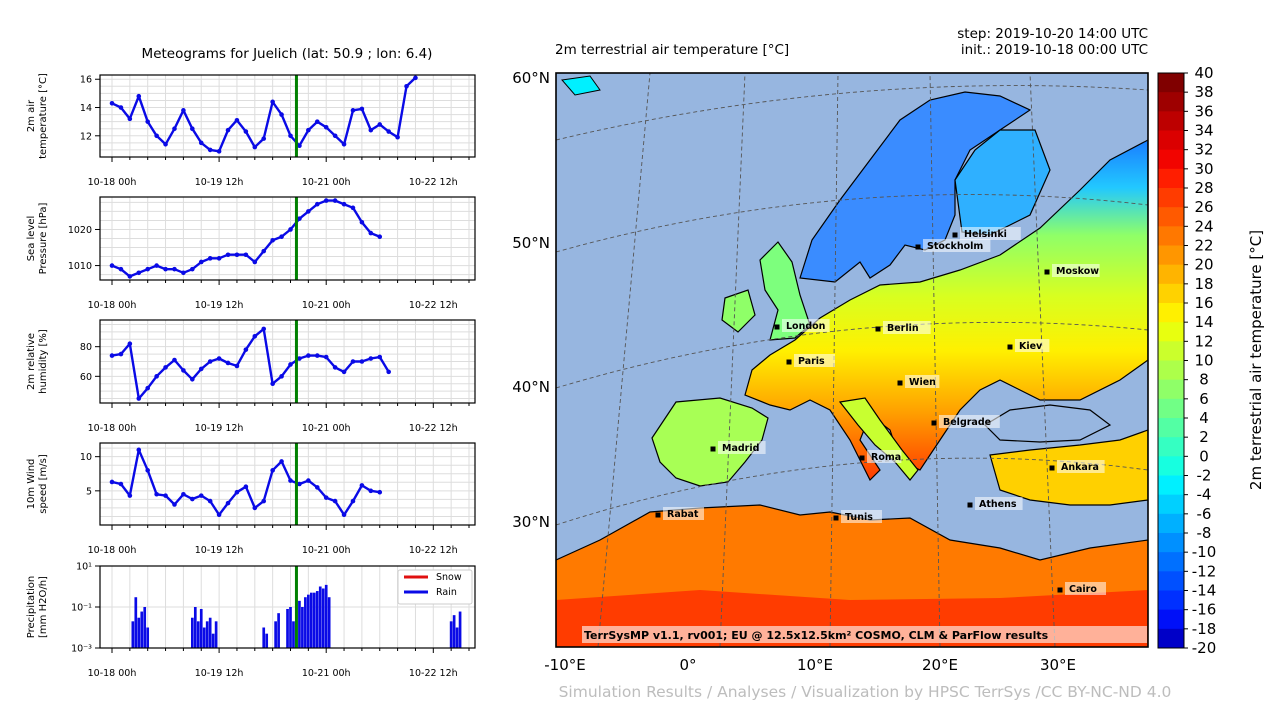  What do you see at coordinates (287, 116) in the screenshot?
I see `panel-frame` at bounding box center [287, 116].